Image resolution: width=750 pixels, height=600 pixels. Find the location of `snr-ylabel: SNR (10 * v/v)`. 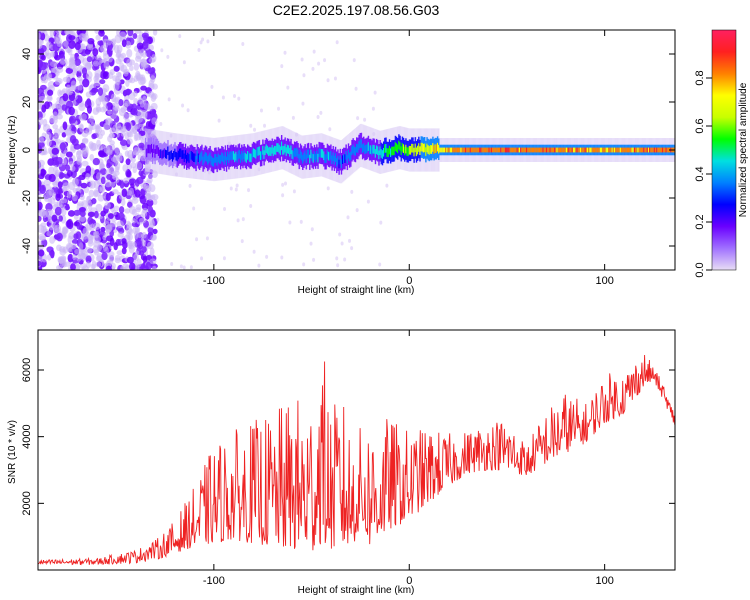

snr-ylabel: SNR (10 * v/v) is located at coordinates (12, 452).